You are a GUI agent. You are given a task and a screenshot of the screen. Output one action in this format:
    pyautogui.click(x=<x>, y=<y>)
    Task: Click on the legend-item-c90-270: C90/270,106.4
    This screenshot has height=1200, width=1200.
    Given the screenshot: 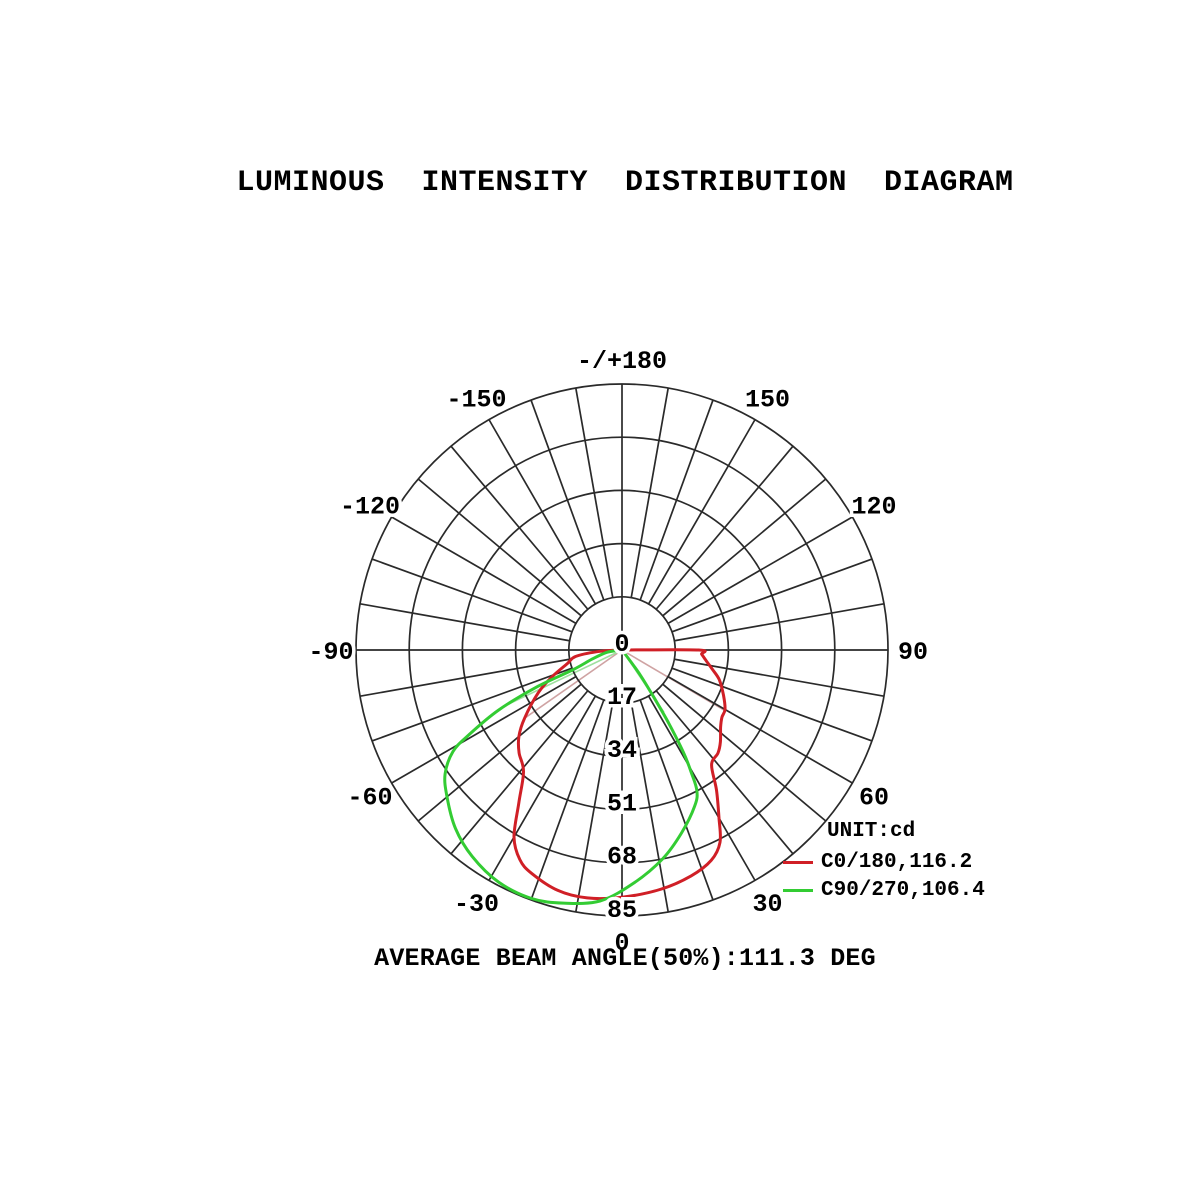 What is the action you would take?
    pyautogui.click(x=884, y=890)
    